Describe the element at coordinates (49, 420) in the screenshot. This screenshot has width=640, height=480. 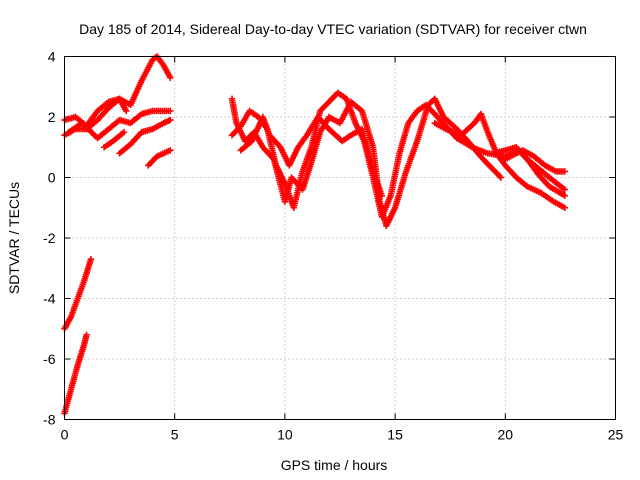
I see `y-tick-label: -8` at that location.